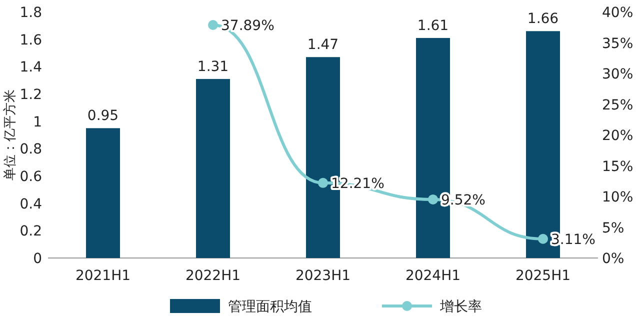 Image resolution: width=640 pixels, height=324 pixels. What do you see at coordinates (31, 204) in the screenshot?
I see `y-tick-label: 0.4` at bounding box center [31, 204].